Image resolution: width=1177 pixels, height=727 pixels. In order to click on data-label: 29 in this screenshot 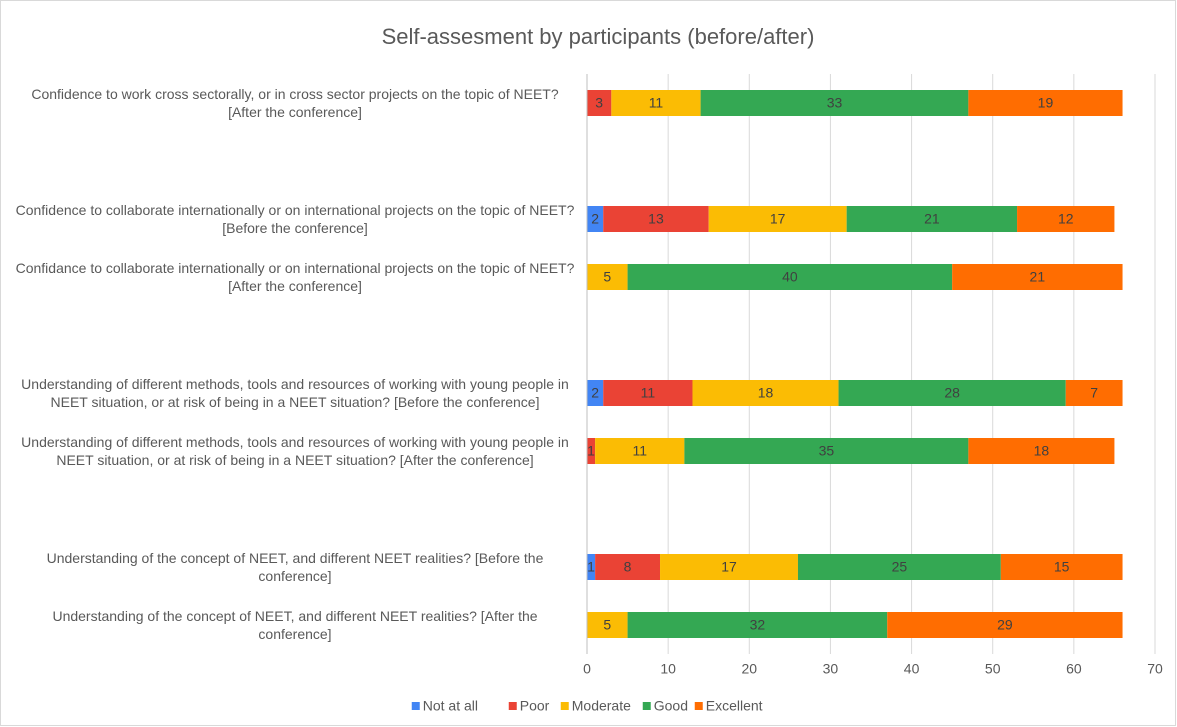, I will do `click(1005, 625)`.